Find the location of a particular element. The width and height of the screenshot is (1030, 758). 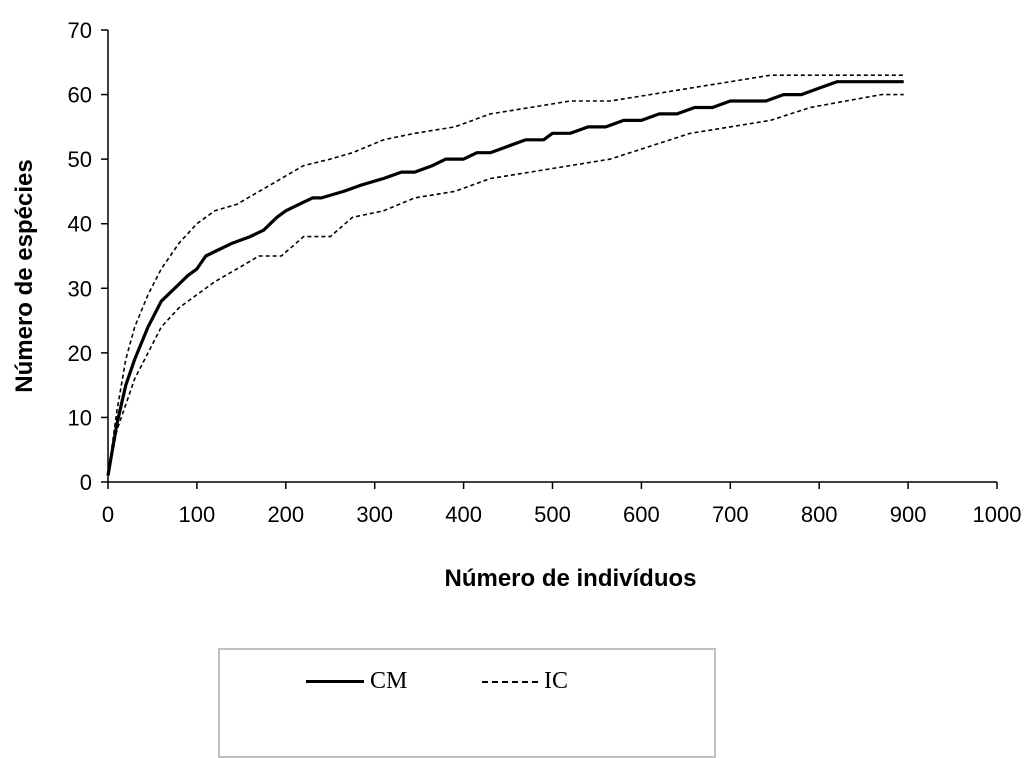

y-axis-title: Número de espécies is located at coordinates (24, 275).